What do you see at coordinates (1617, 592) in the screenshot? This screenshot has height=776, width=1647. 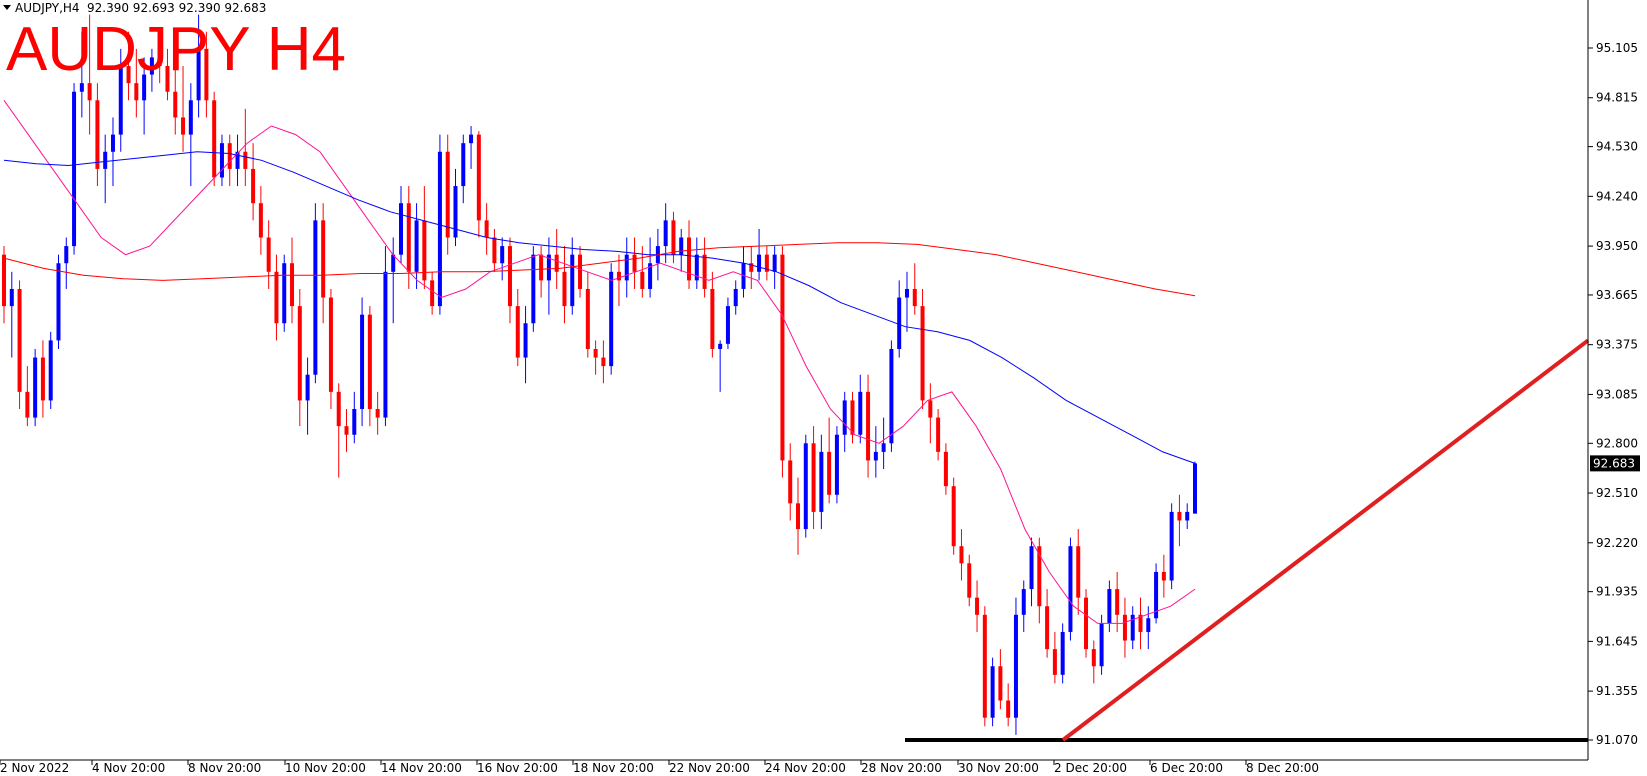 I see `price-tick-label: 91.935` at bounding box center [1617, 592].